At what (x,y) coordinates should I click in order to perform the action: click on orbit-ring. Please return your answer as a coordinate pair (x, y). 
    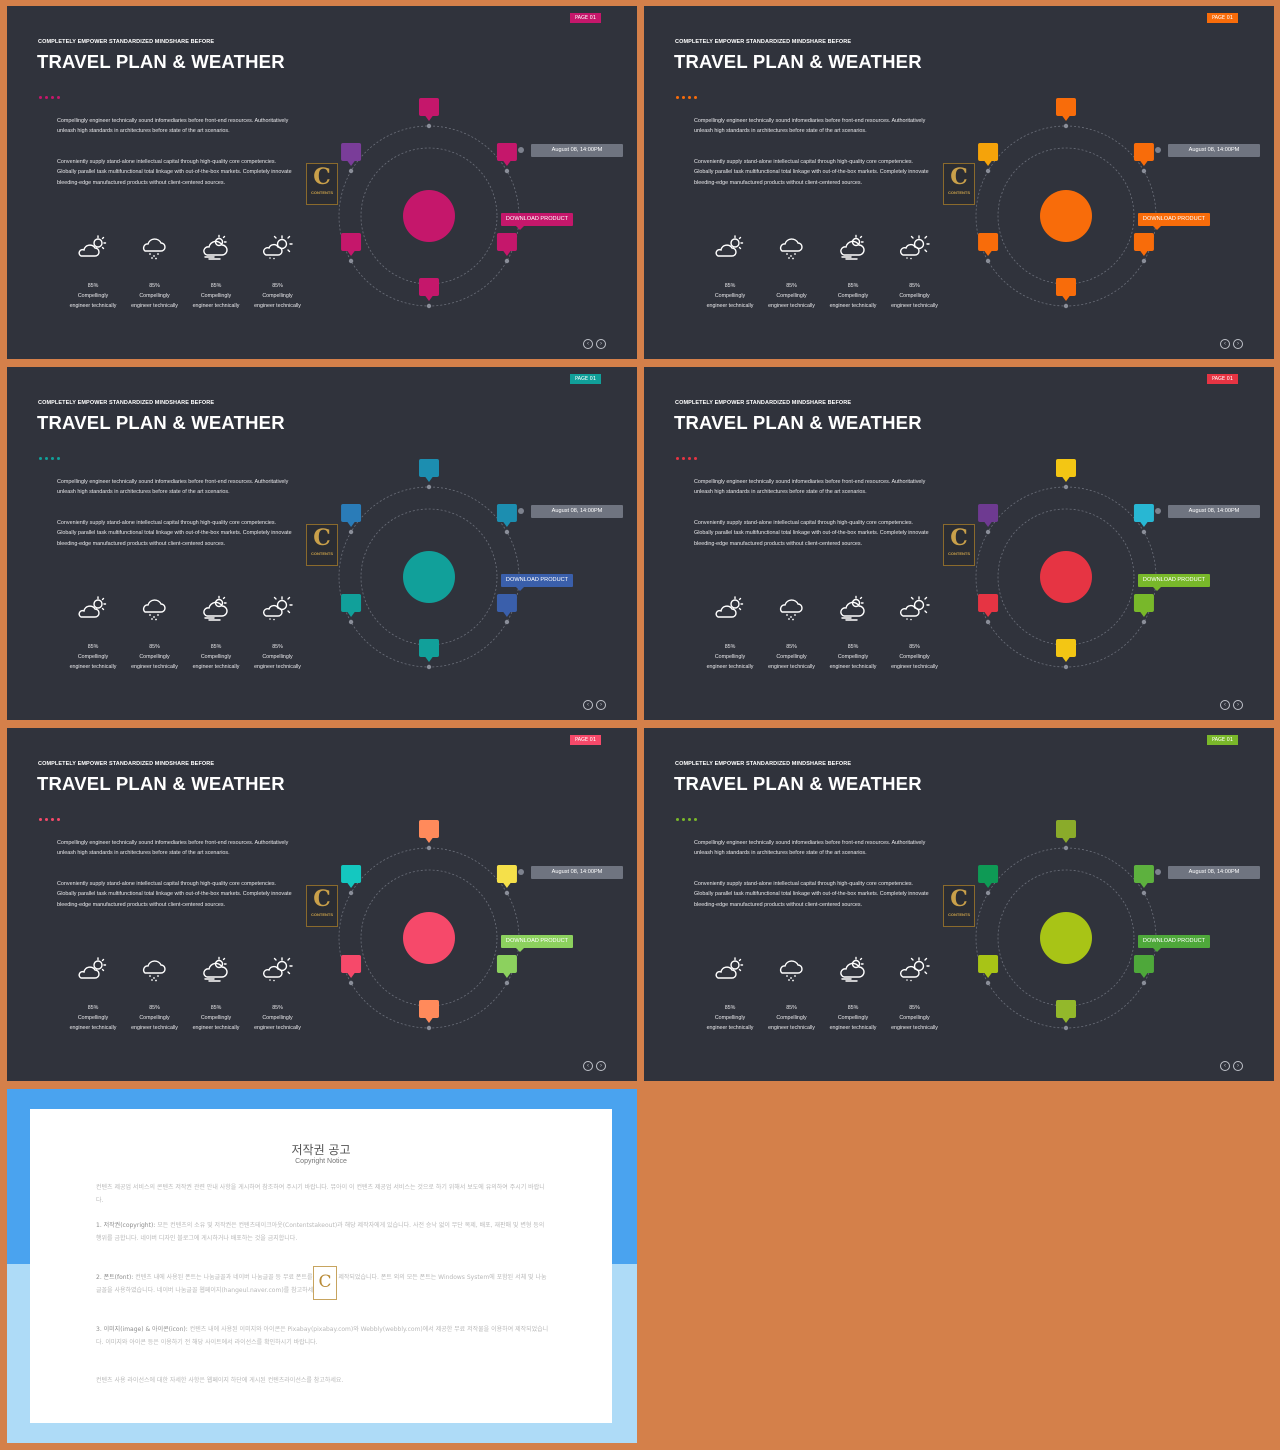
    Looking at the image, I should click on (1066, 577).